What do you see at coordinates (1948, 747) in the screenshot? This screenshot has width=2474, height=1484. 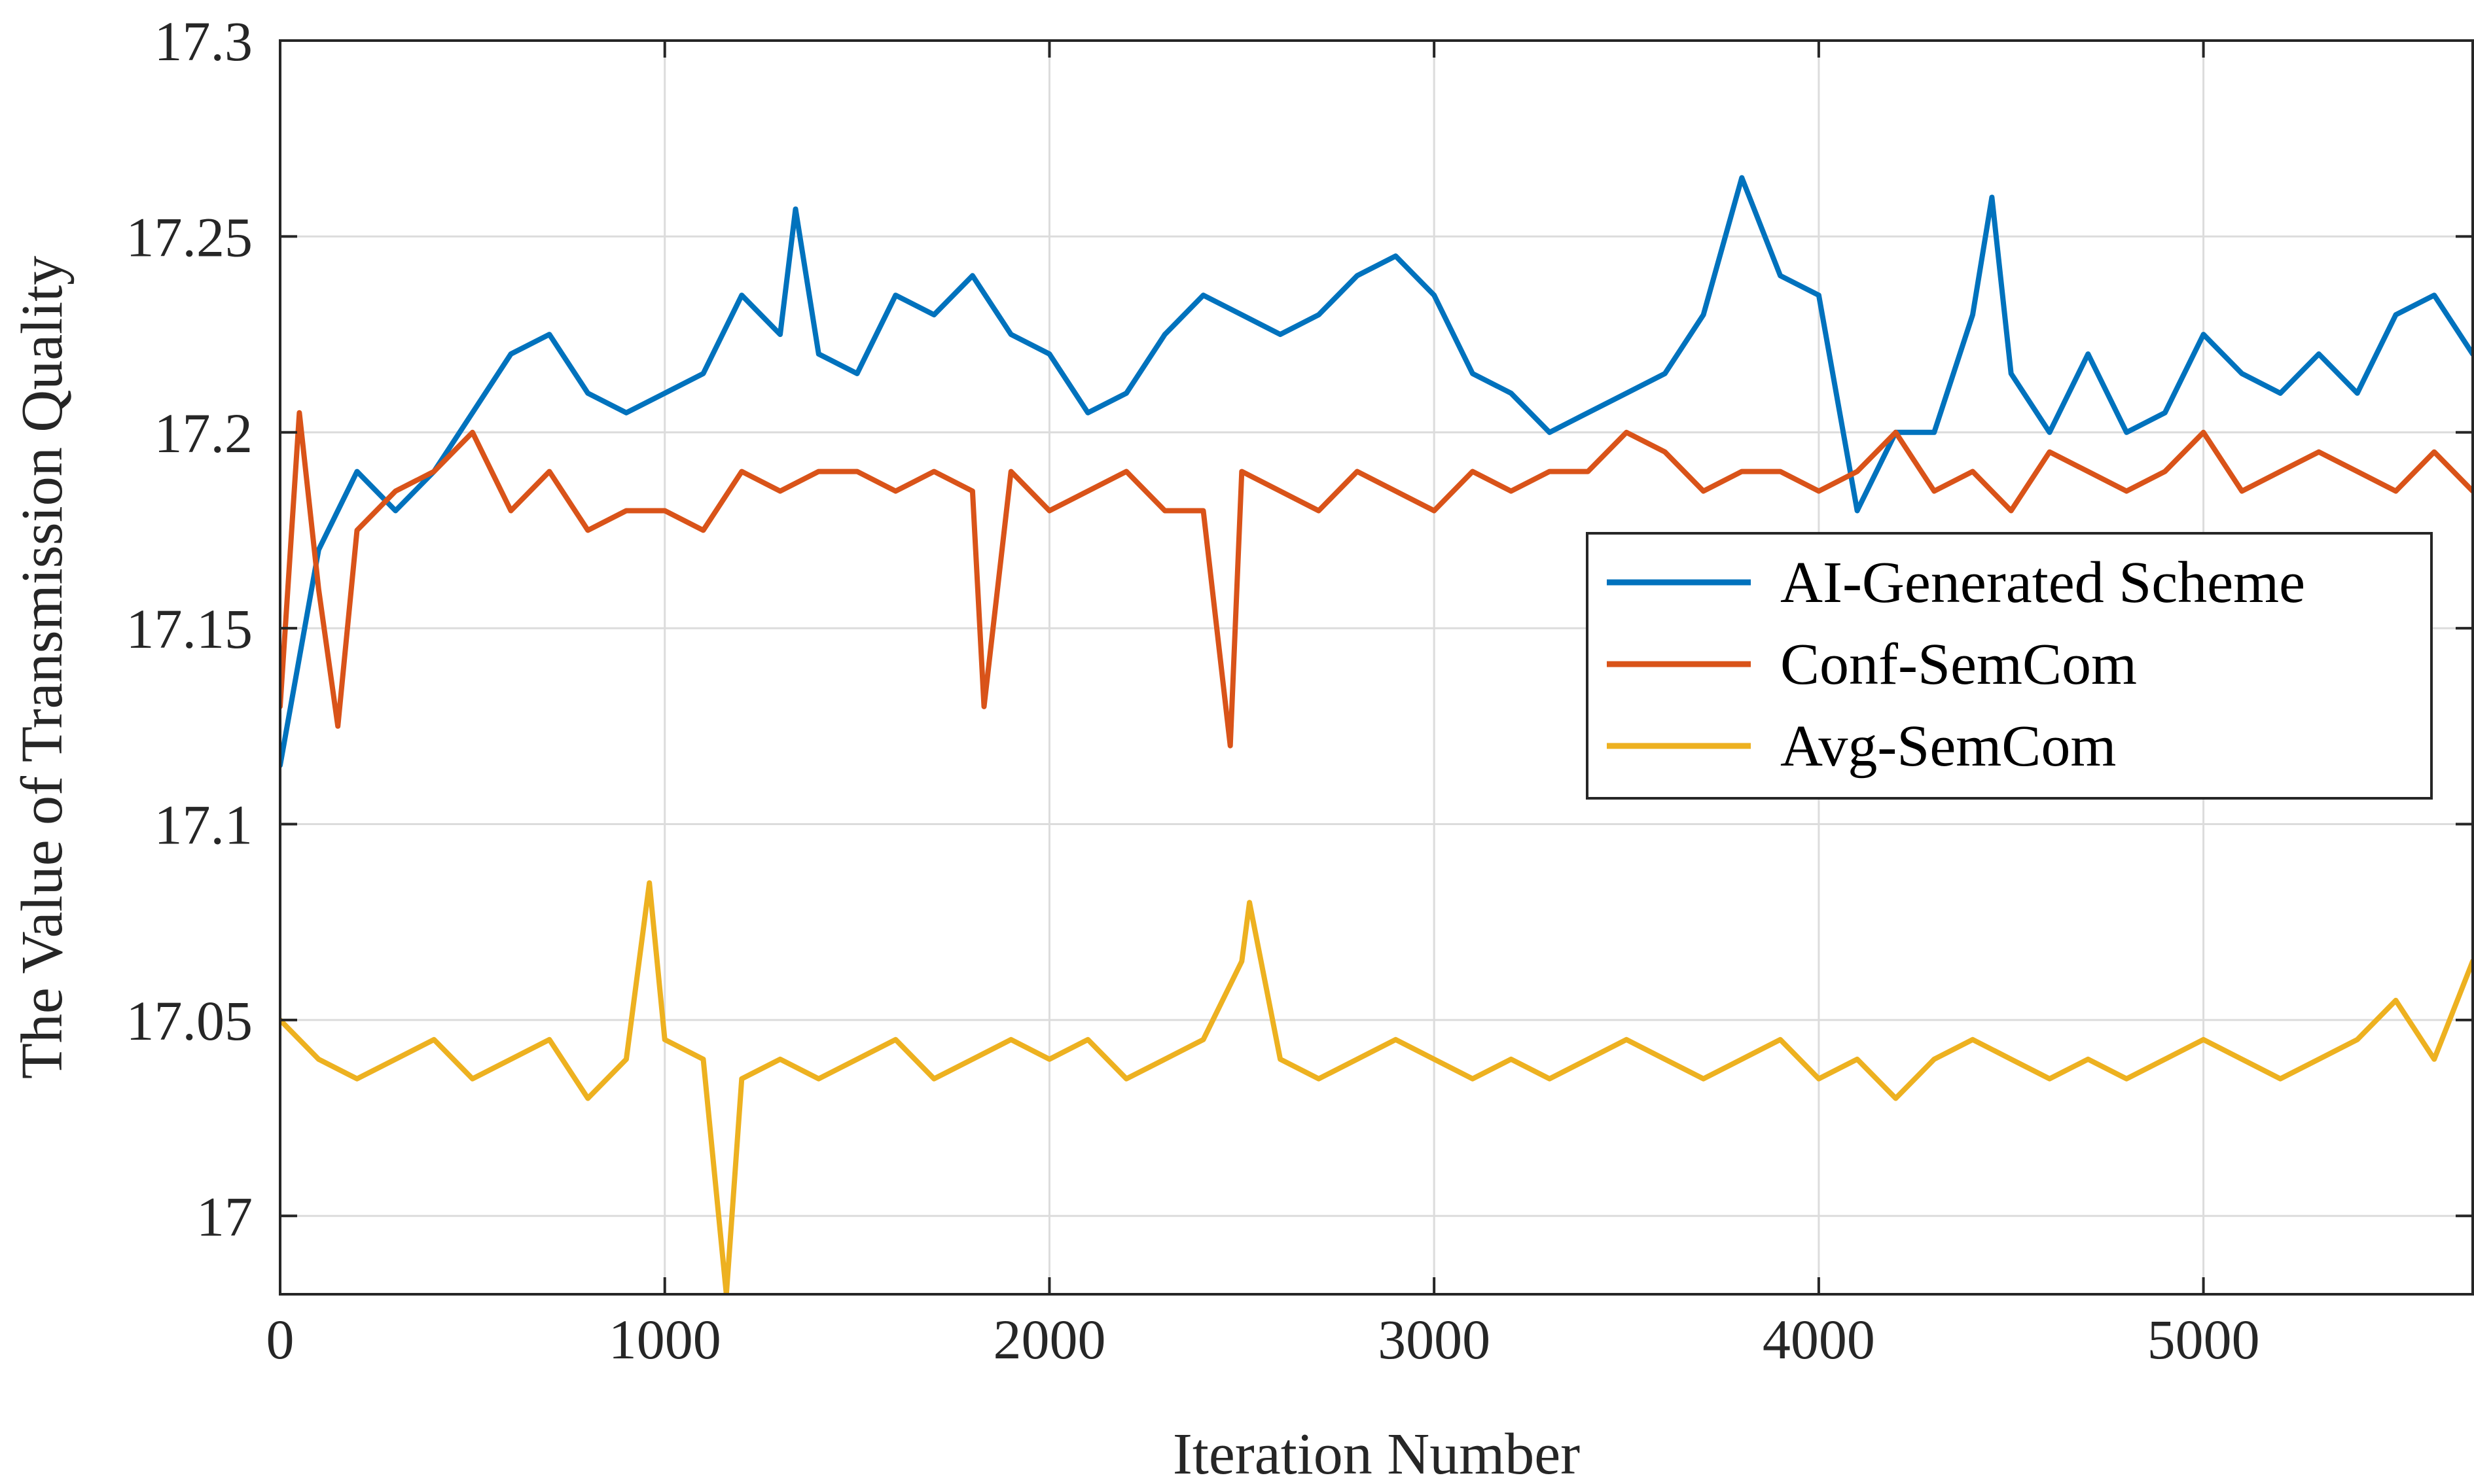 I see `legend-label: Avg-SemCom` at bounding box center [1948, 747].